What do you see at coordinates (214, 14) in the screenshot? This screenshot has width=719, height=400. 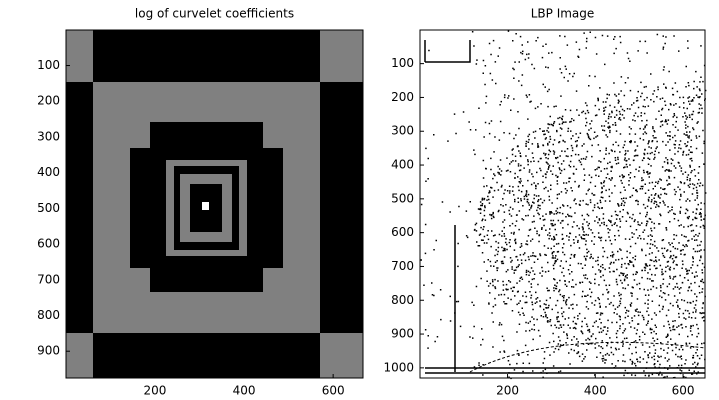 I see `chart-title: log of curvelet coefficients` at bounding box center [214, 14].